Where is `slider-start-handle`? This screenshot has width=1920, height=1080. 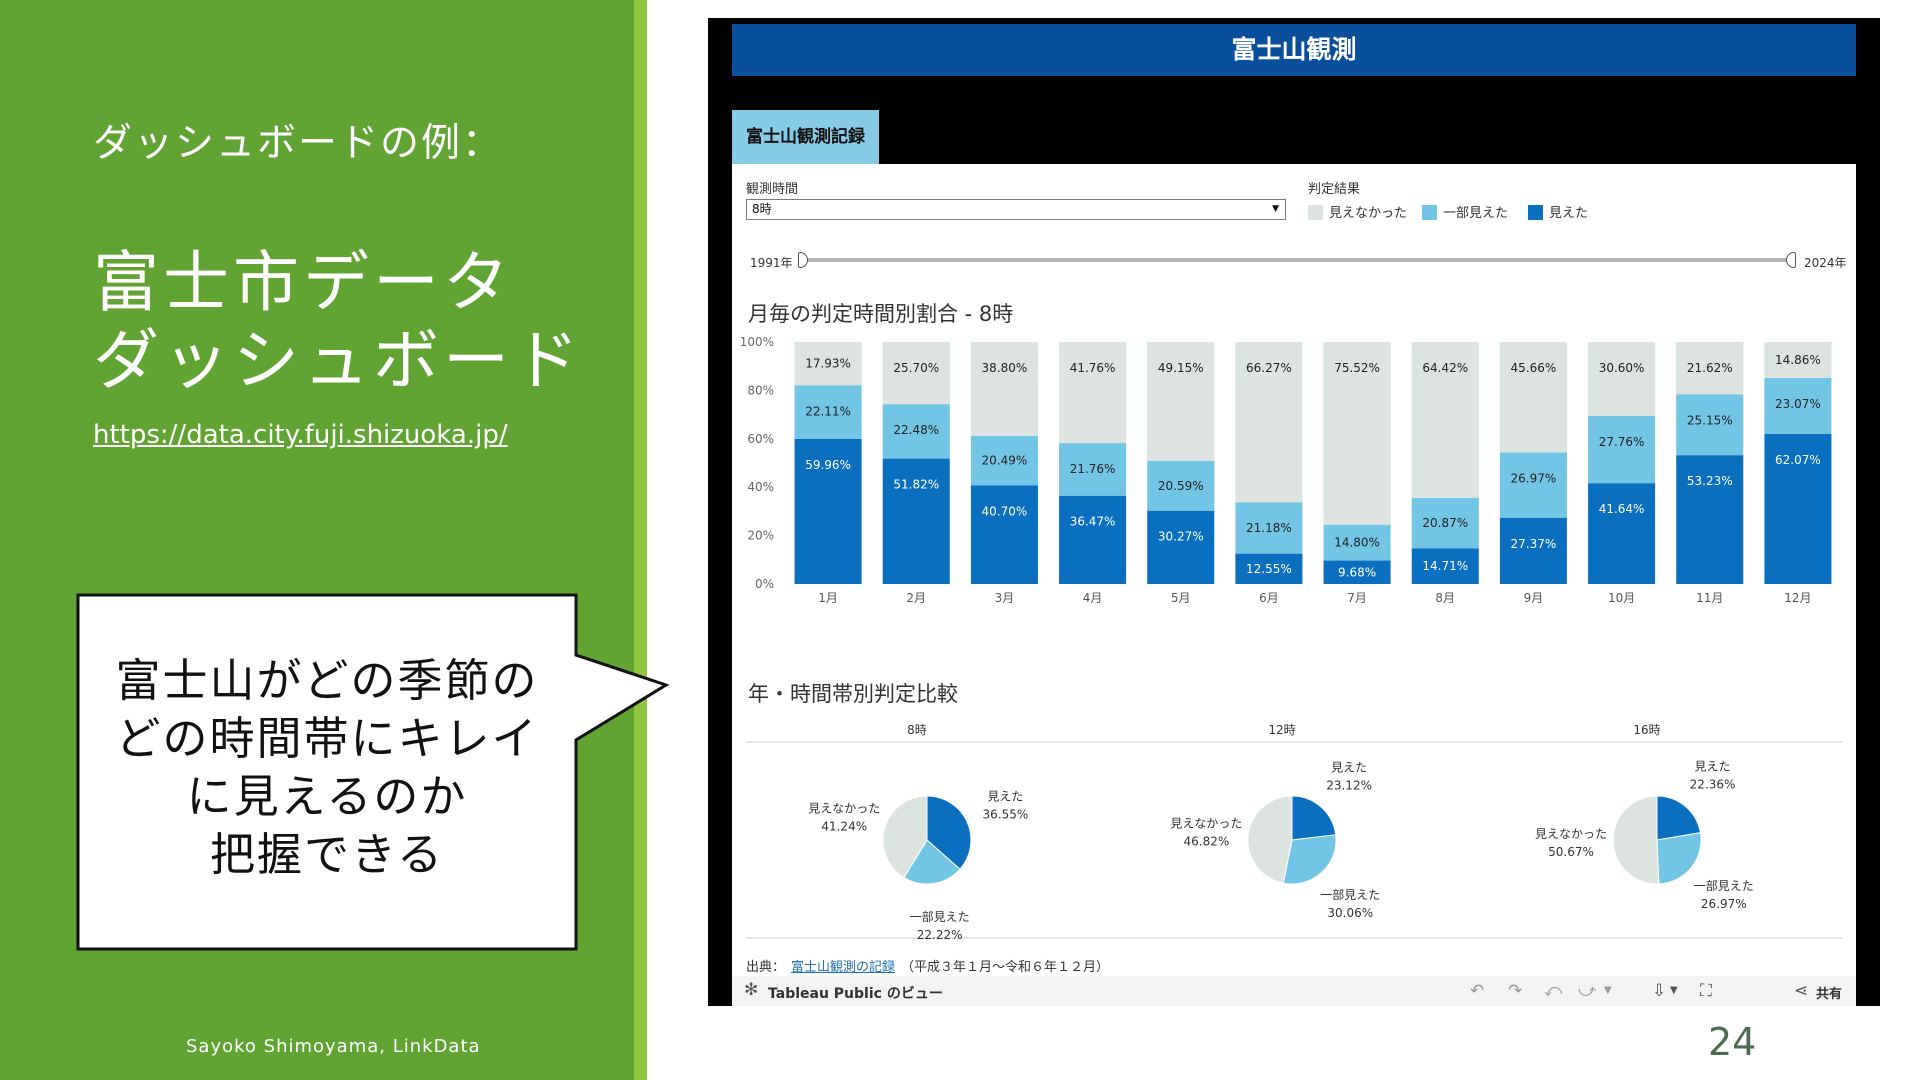
slider-start-handle is located at coordinates (803, 260).